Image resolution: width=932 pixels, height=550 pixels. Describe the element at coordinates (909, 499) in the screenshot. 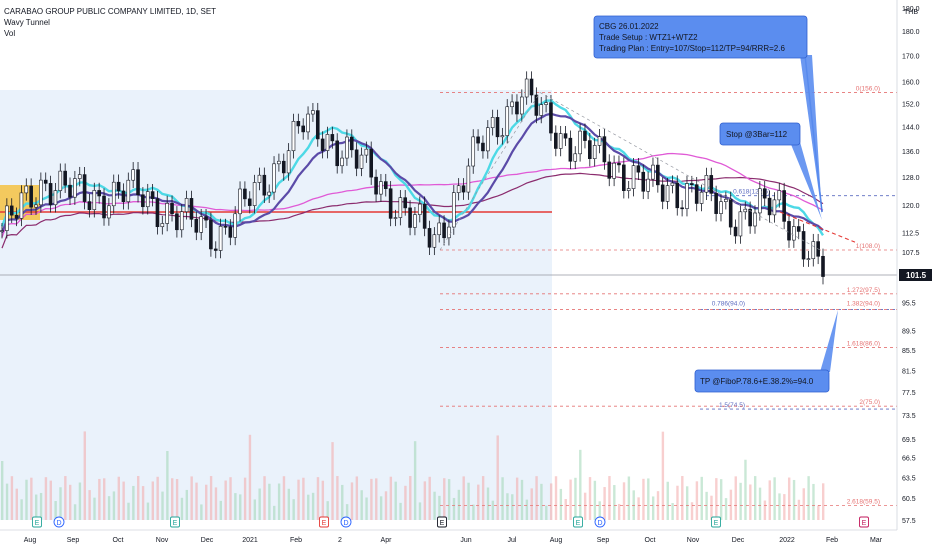

I see `y-tick-label: 60.5` at that location.